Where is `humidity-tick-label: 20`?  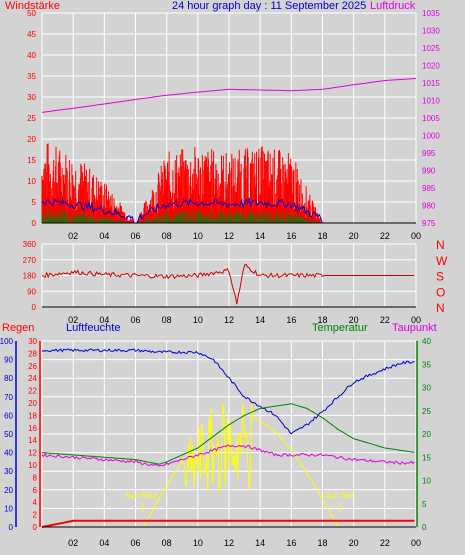
humidity-tick-label: 20 is located at coordinates (8, 490).